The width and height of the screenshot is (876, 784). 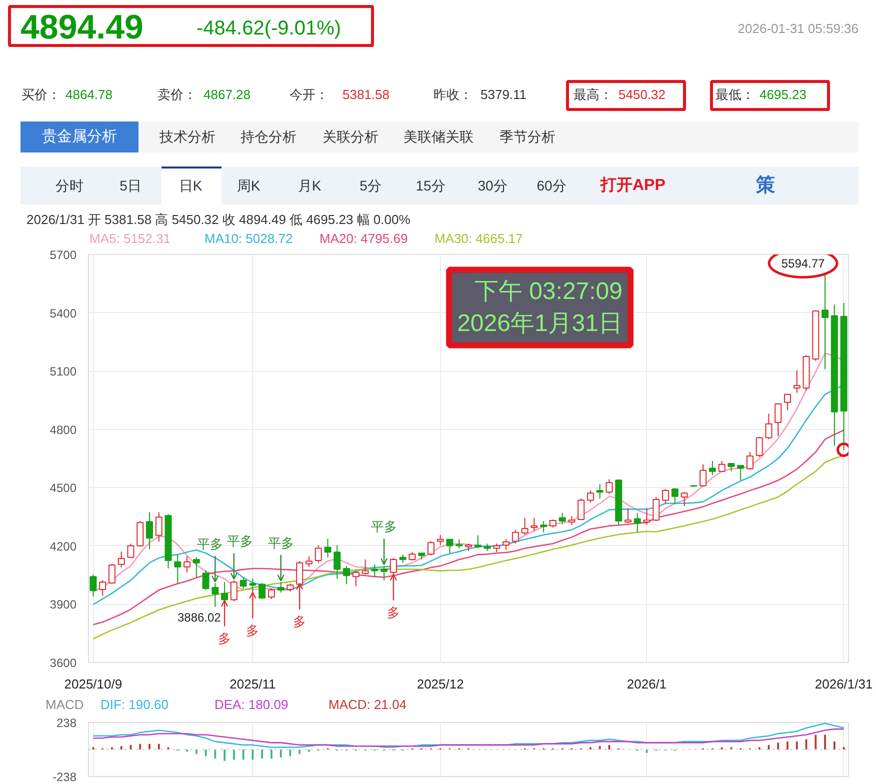 I want to click on y-tick-label: 3900, so click(x=63, y=605).